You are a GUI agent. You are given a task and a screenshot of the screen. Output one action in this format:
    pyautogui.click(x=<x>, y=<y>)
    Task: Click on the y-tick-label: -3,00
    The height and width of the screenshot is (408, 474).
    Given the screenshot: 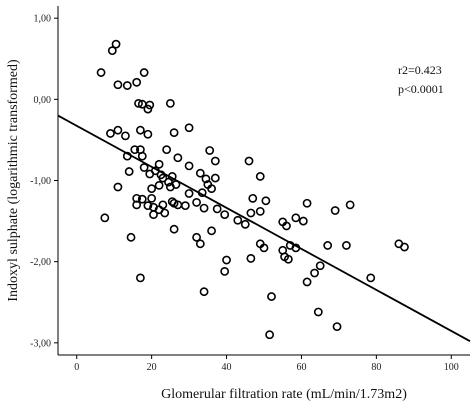 What is the action you would take?
    pyautogui.click(x=40, y=343)
    